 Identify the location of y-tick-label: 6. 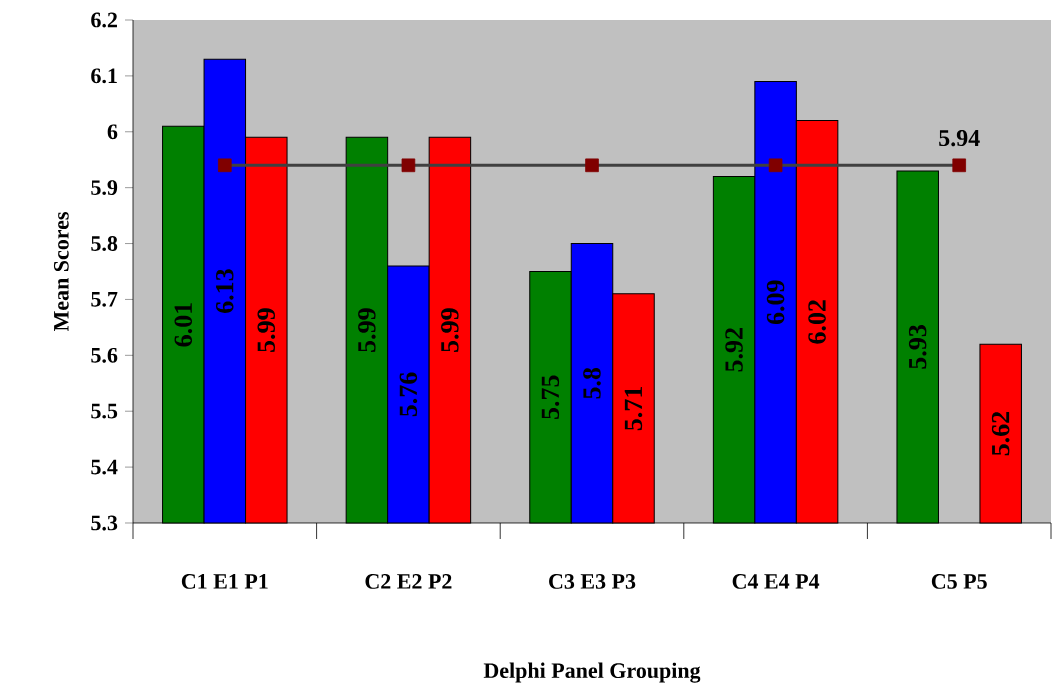
(112, 132).